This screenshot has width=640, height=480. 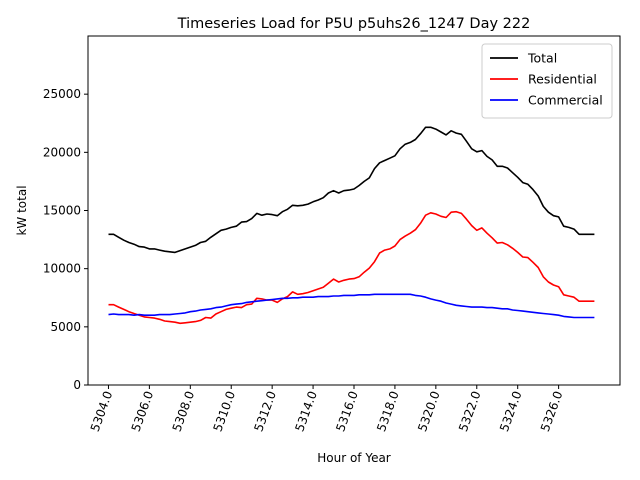 What do you see at coordinates (65, 239) in the screenshot?
I see `y-axis: 0 5000 10000 15000 20000 25000` at bounding box center [65, 239].